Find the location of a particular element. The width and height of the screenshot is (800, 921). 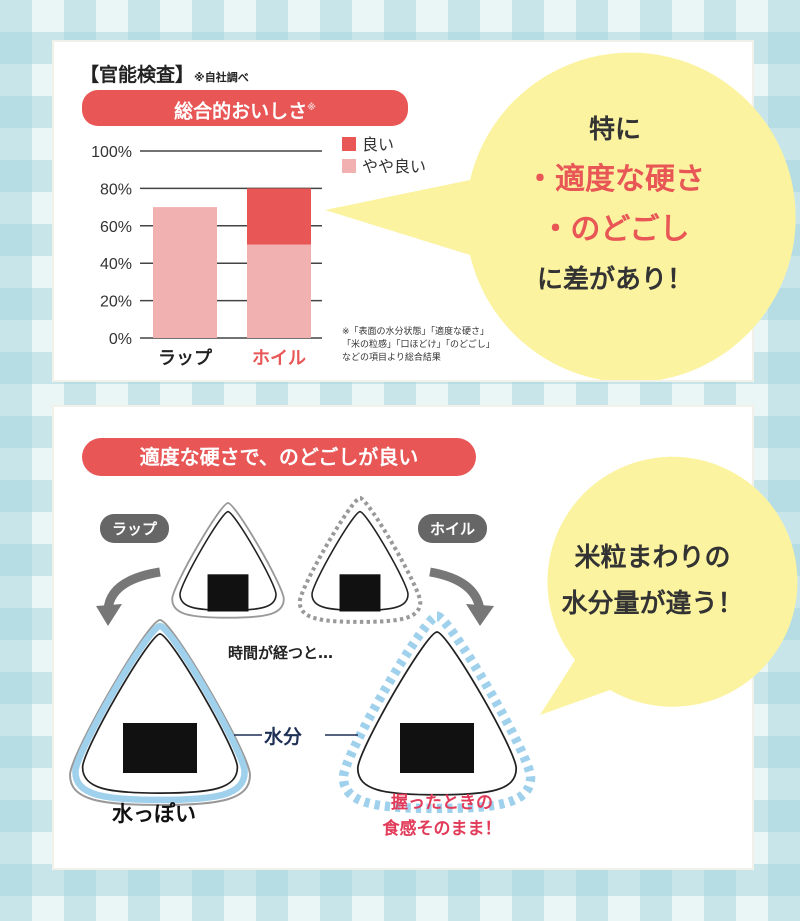

y-tick-label: 40% is located at coordinates (116, 264).